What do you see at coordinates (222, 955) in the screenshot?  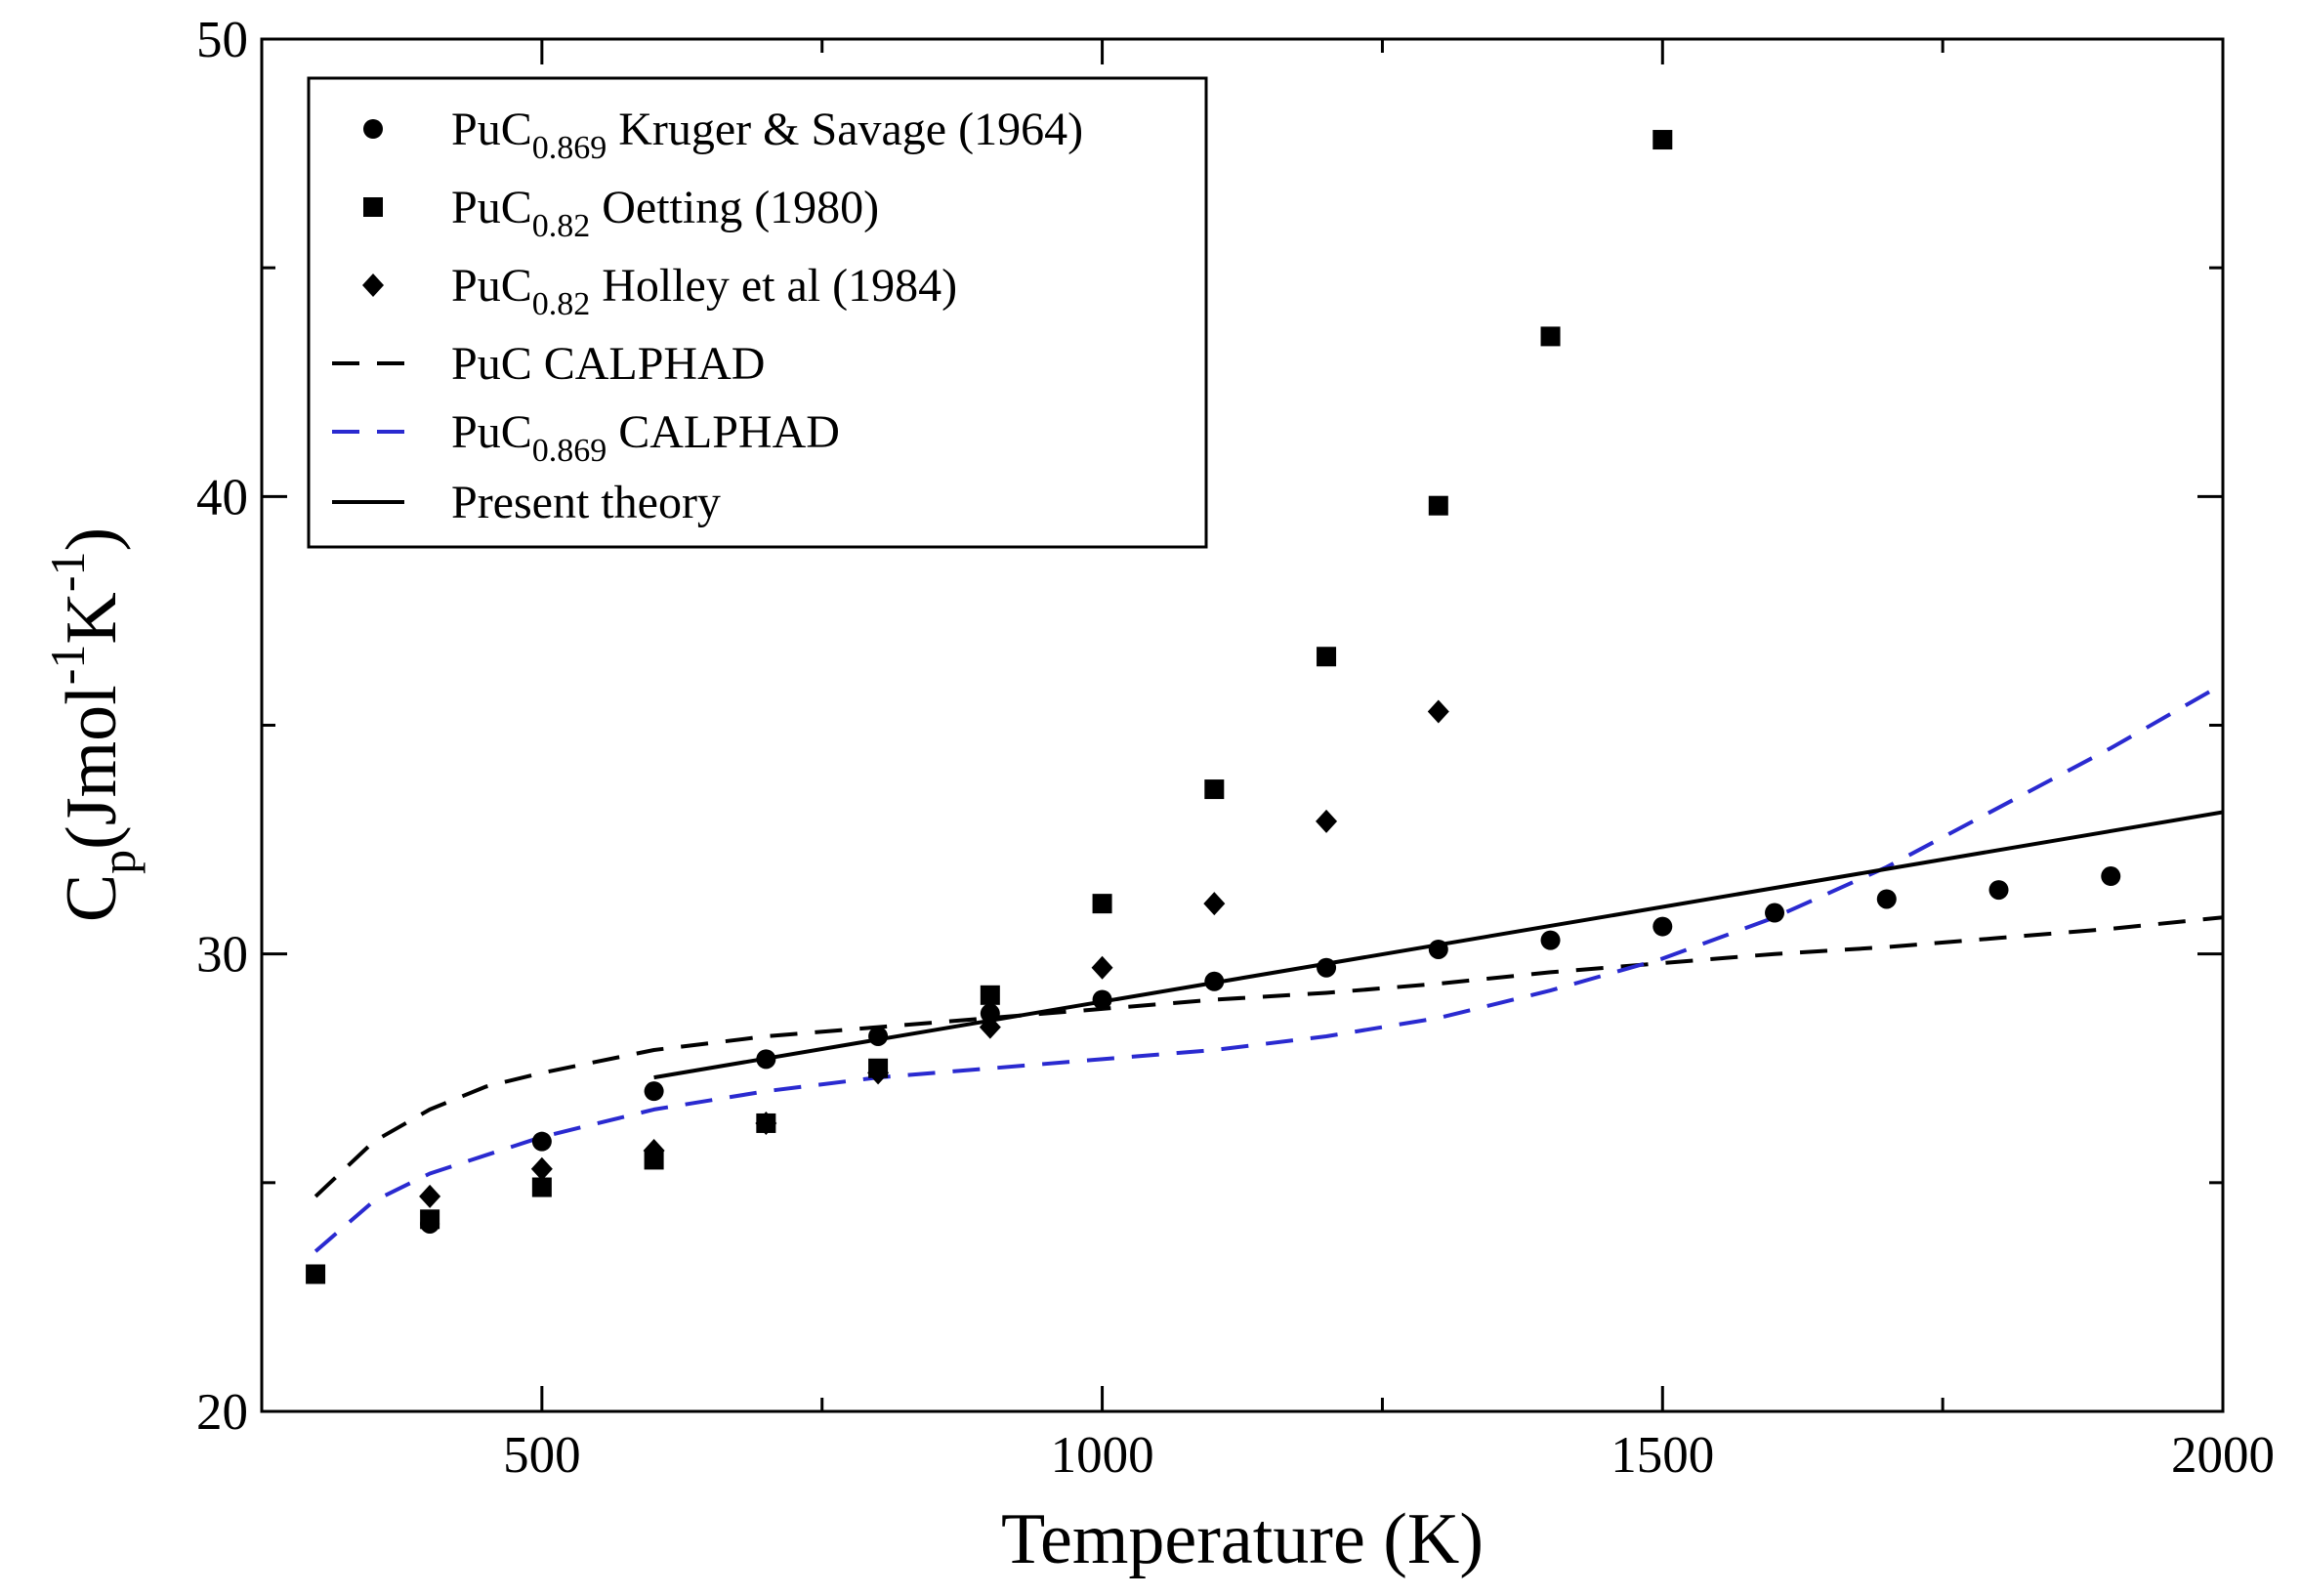 I see `y-tick-label: 30` at bounding box center [222, 955].